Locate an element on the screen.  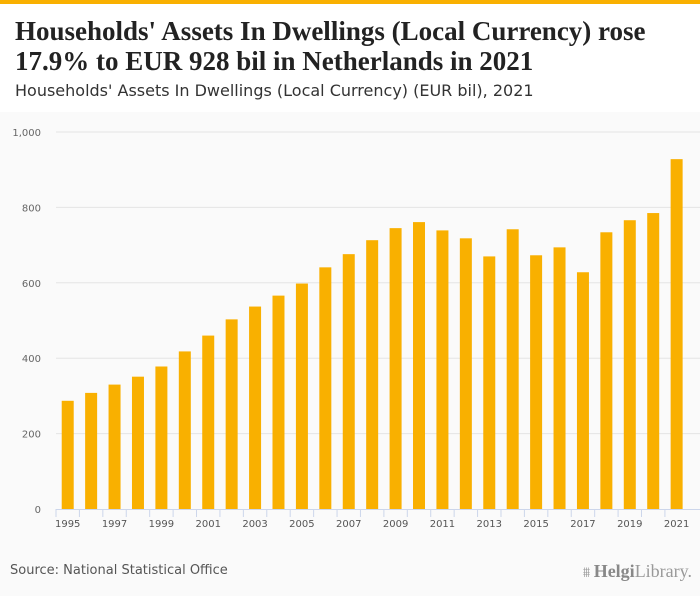
bar-2010 is located at coordinates (419, 365).